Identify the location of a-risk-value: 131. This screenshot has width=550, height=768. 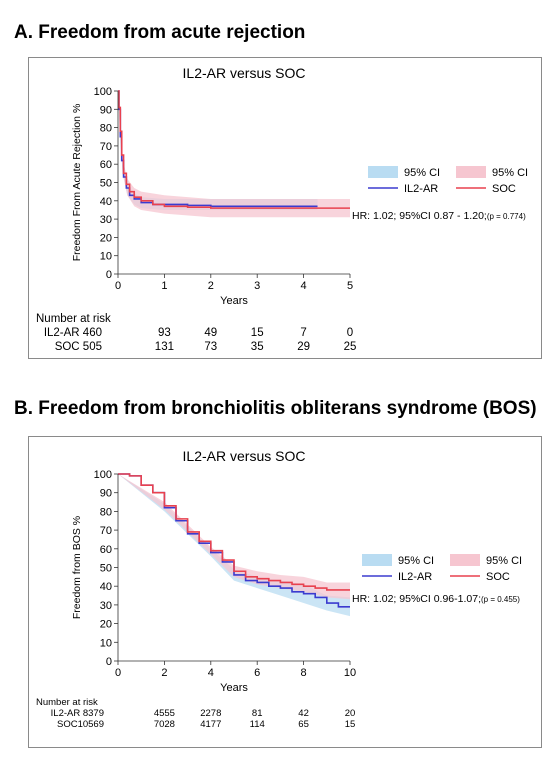
(164, 347).